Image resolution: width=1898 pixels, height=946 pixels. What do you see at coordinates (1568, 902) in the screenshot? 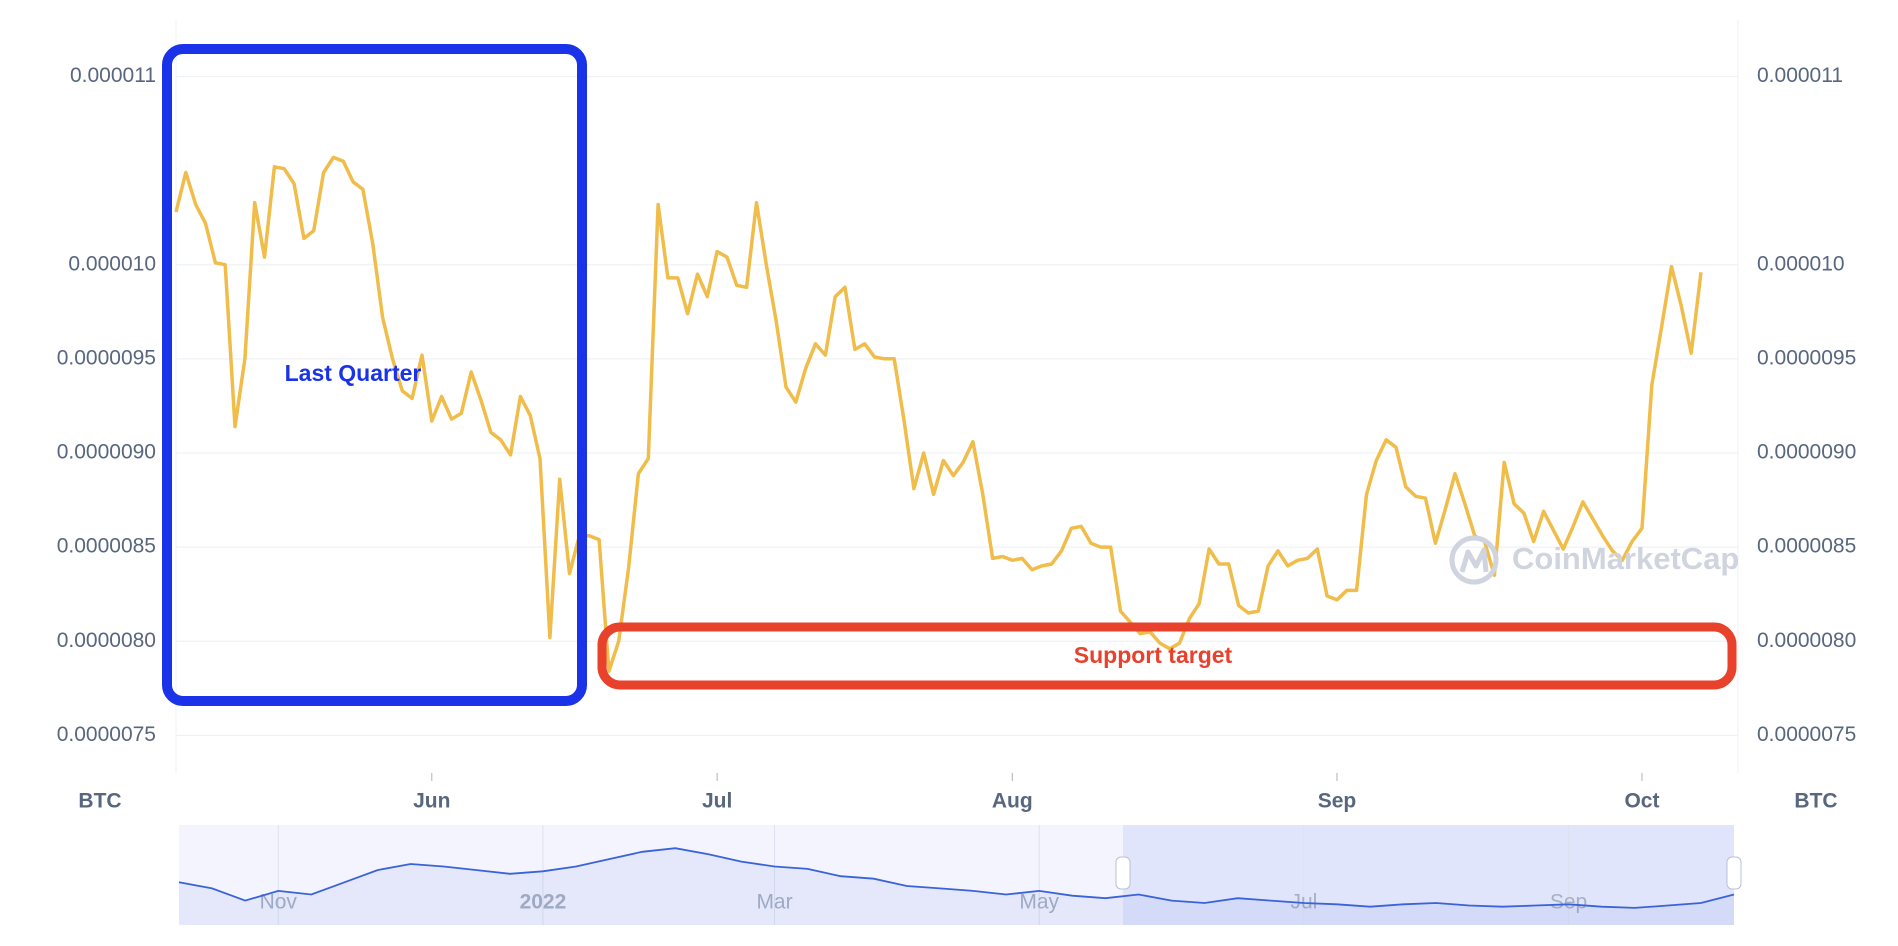
I see `navigator-label: Sep` at bounding box center [1568, 902].